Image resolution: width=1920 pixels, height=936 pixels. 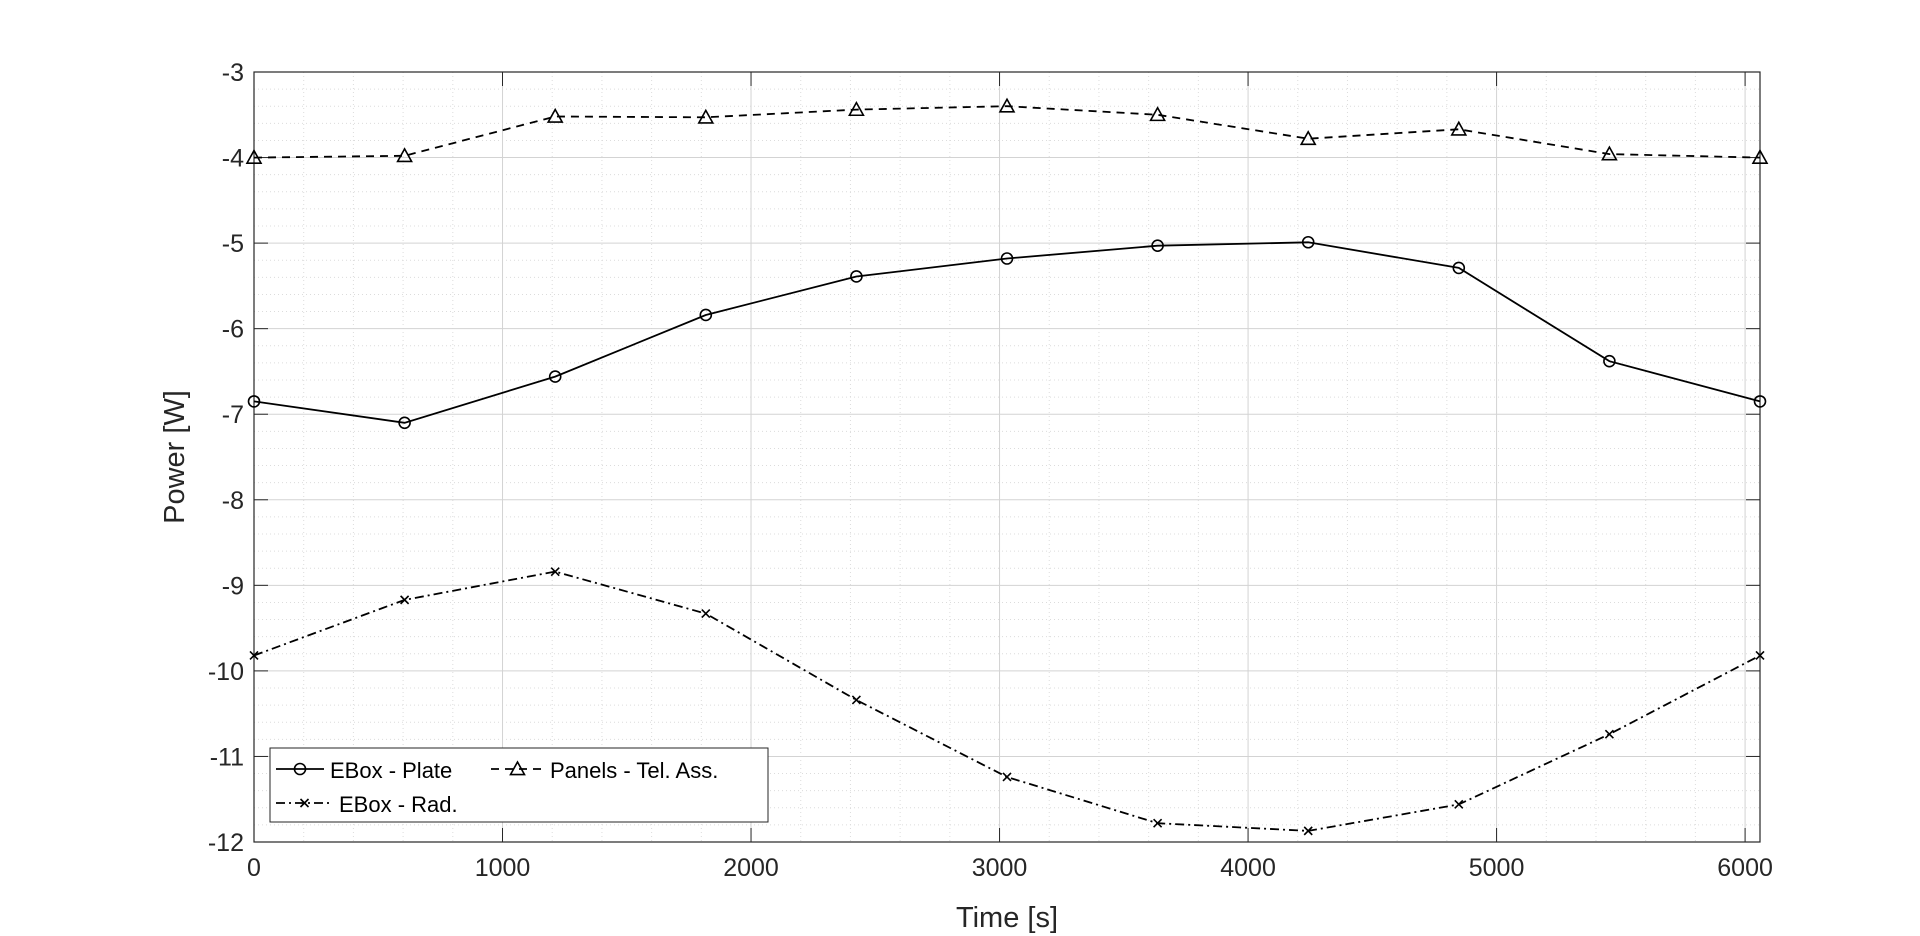 What do you see at coordinates (634, 770) in the screenshot?
I see `legend-label-panels-tel-ass: Panels - Tel. Ass.` at bounding box center [634, 770].